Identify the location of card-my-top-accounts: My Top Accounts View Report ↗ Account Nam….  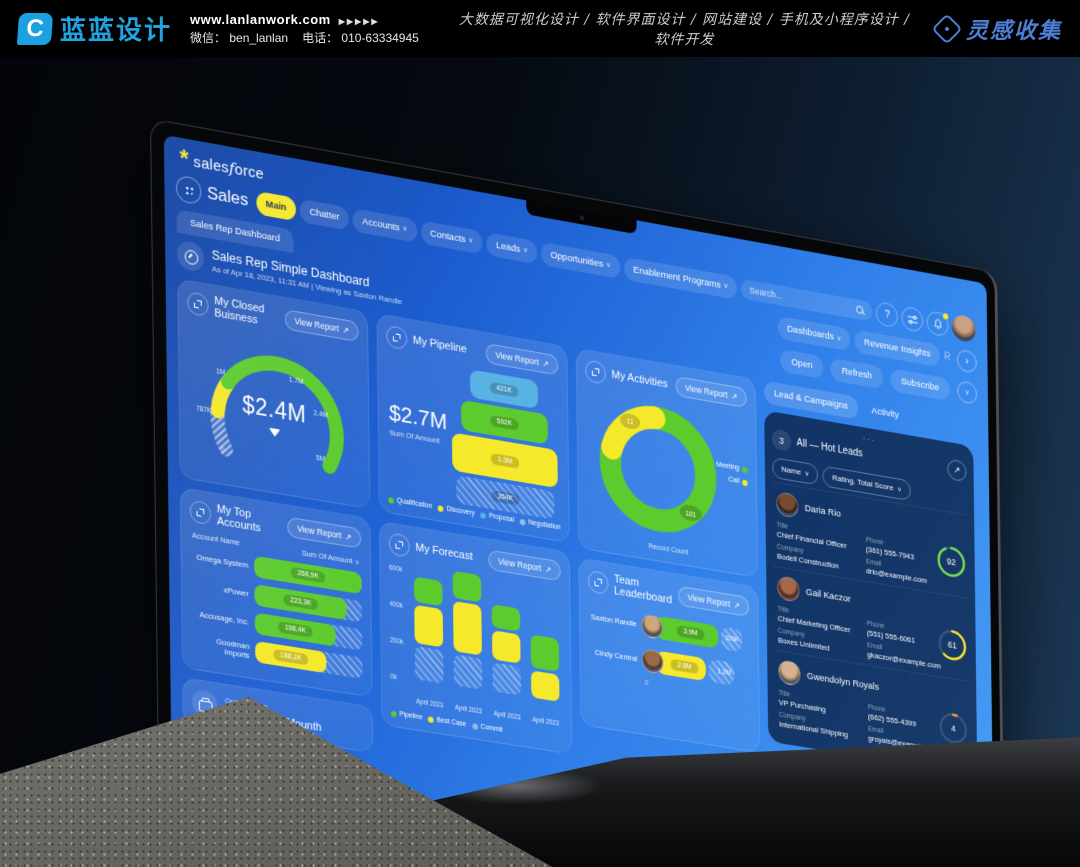
(276, 592).